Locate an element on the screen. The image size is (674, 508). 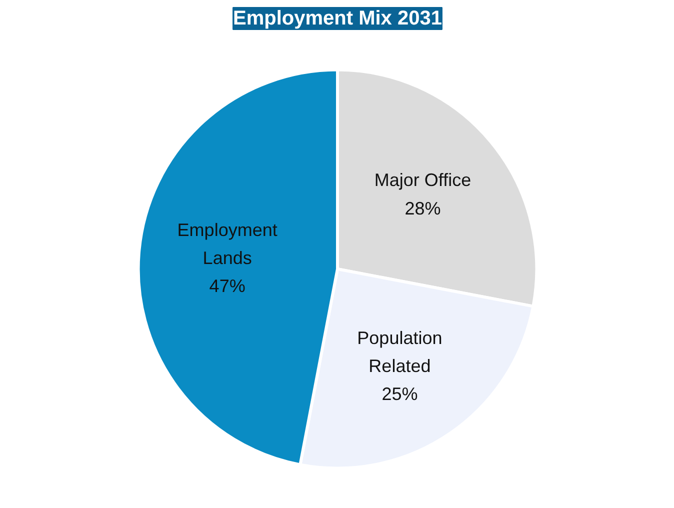
slice-label: Population Related is located at coordinates (399, 352).